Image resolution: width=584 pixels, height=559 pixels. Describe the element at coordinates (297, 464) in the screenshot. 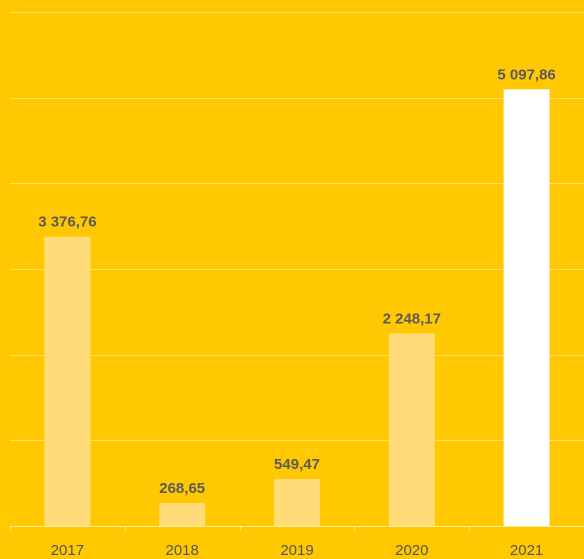

I see `data-label-2019: 549,47` at that location.